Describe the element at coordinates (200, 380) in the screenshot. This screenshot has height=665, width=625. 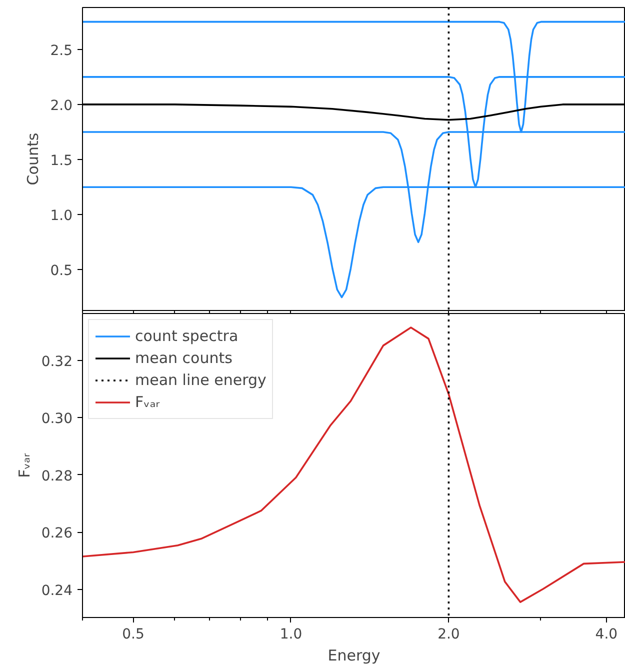
I see `legend-label: mean line energy` at that location.